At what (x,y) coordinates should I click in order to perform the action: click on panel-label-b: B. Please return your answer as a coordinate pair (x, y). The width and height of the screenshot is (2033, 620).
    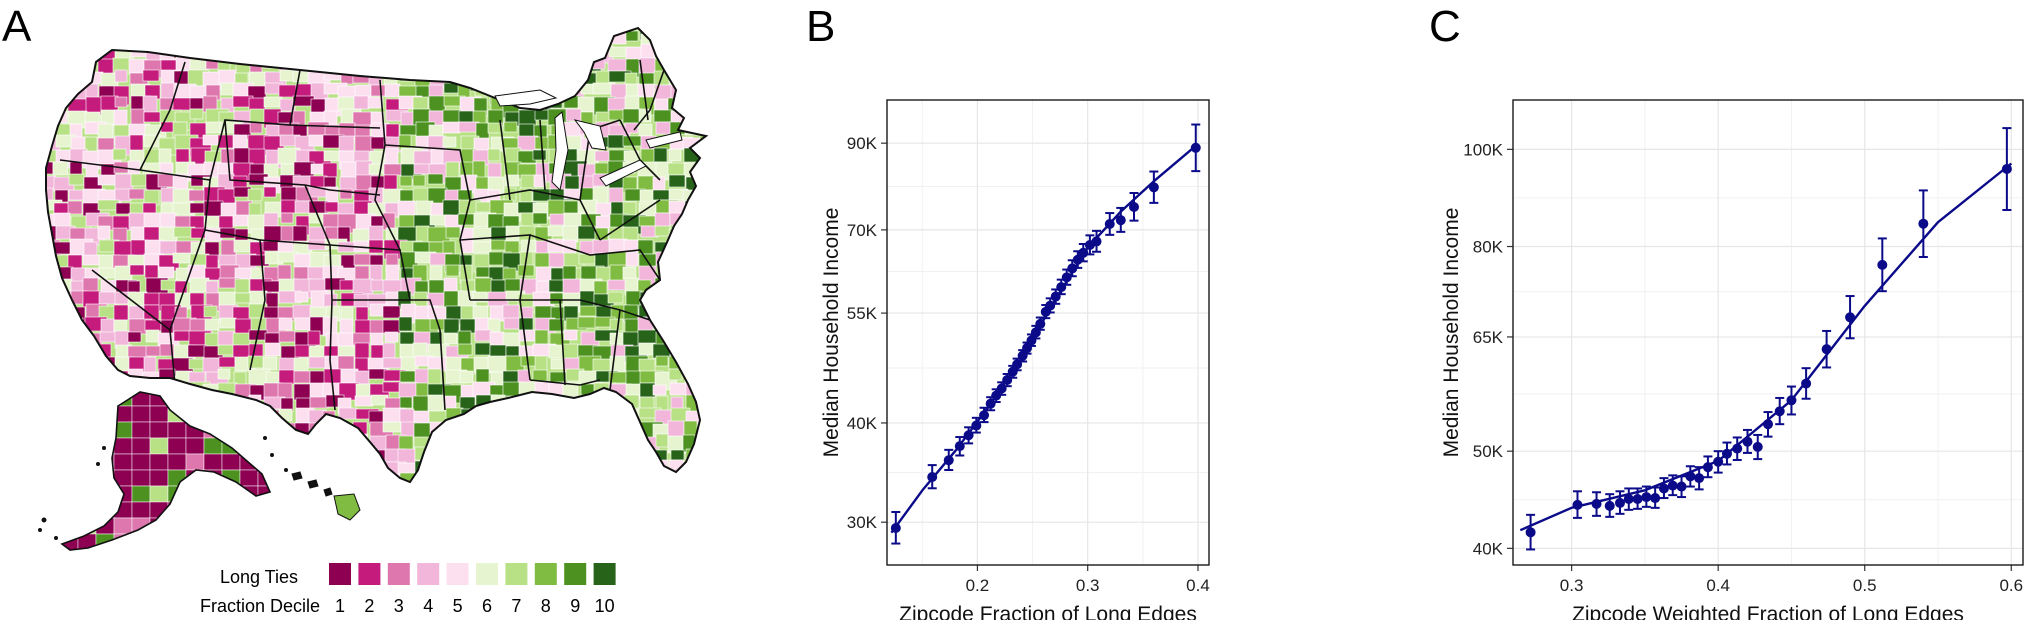
    Looking at the image, I should click on (821, 26).